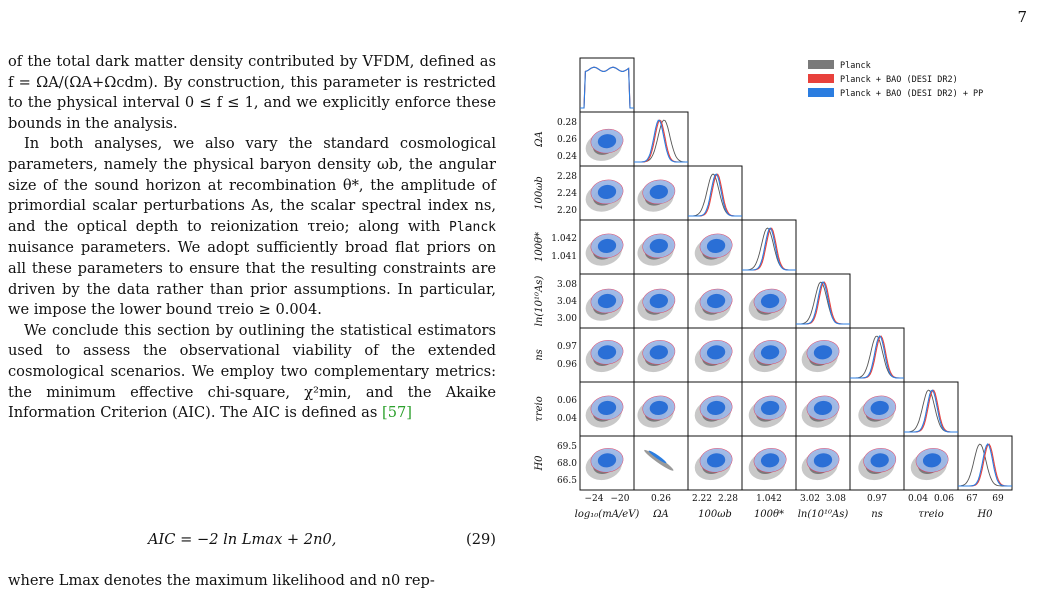  I want to click on legend-label-1: Planck + BAO (DESI DR2), so click(899, 80).